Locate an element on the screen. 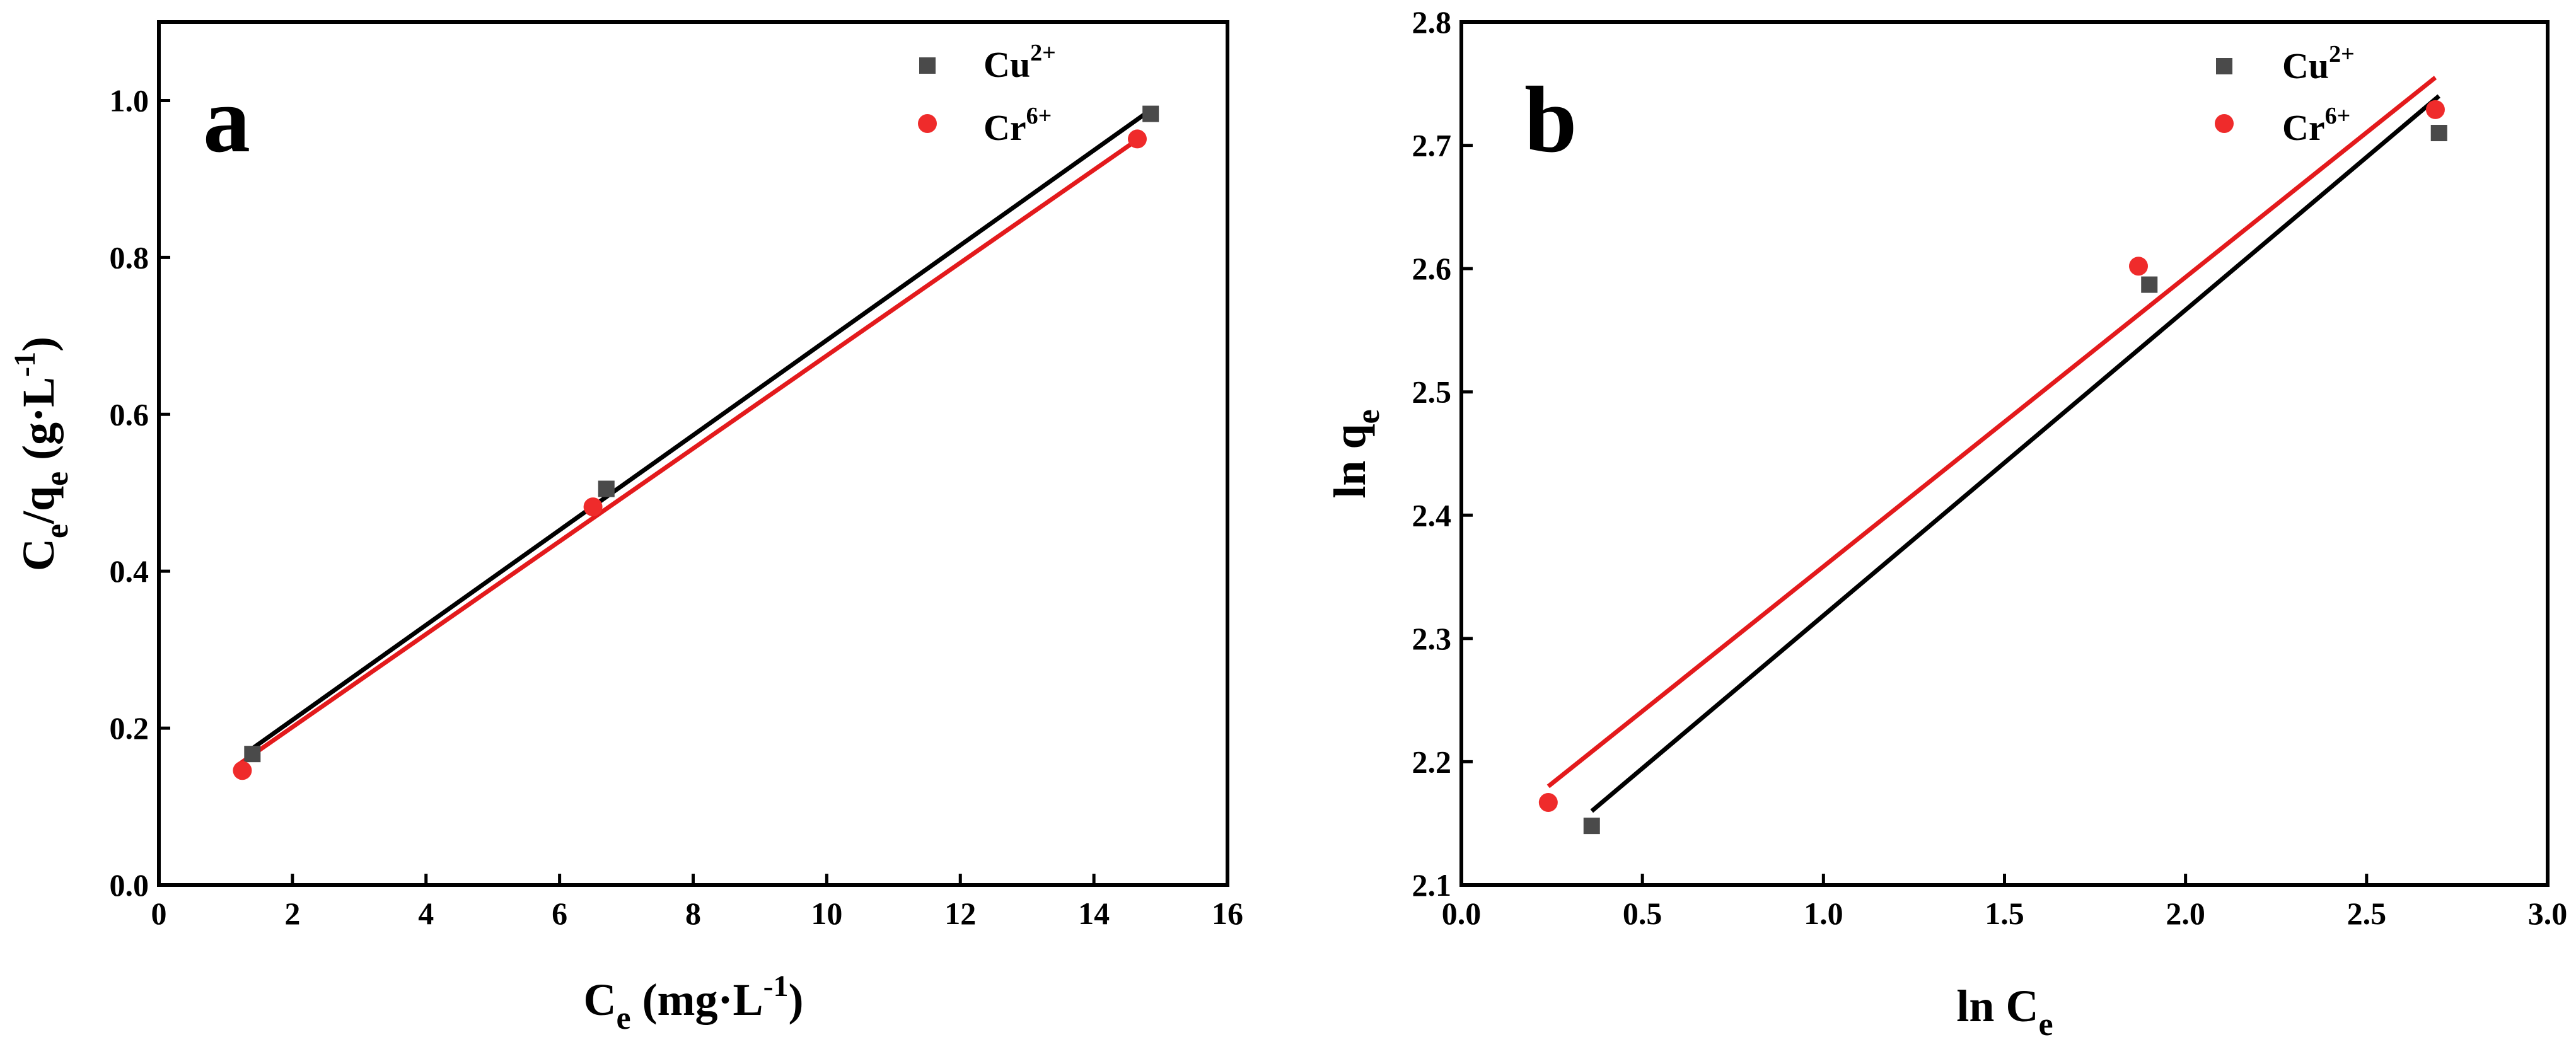  y-axis-title-b: ln qe is located at coordinates (1355, 453).